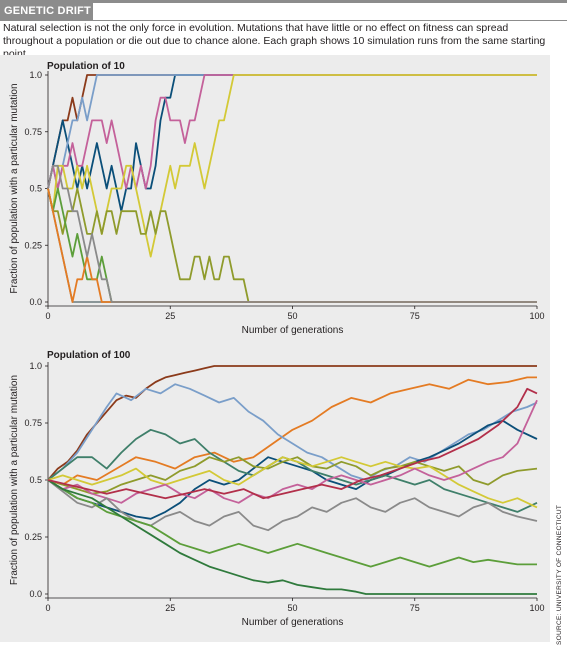 The image size is (567, 648). I want to click on header-rule, so click(283, 20).